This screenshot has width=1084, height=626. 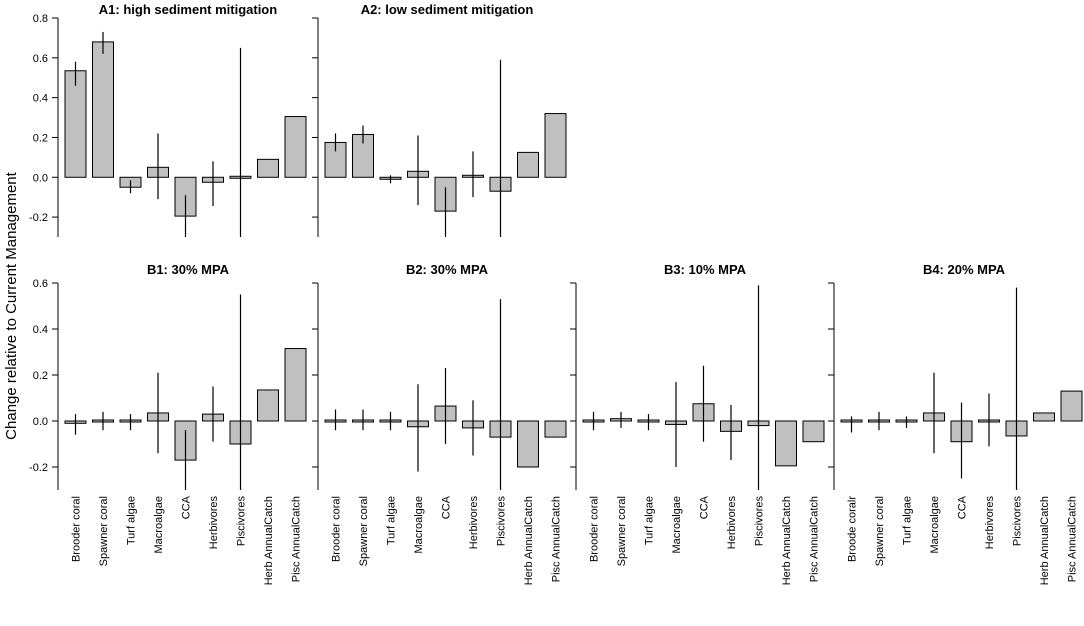 What do you see at coordinates (159, 524) in the screenshot?
I see `panel-3-category-label: Macroalgae` at bounding box center [159, 524].